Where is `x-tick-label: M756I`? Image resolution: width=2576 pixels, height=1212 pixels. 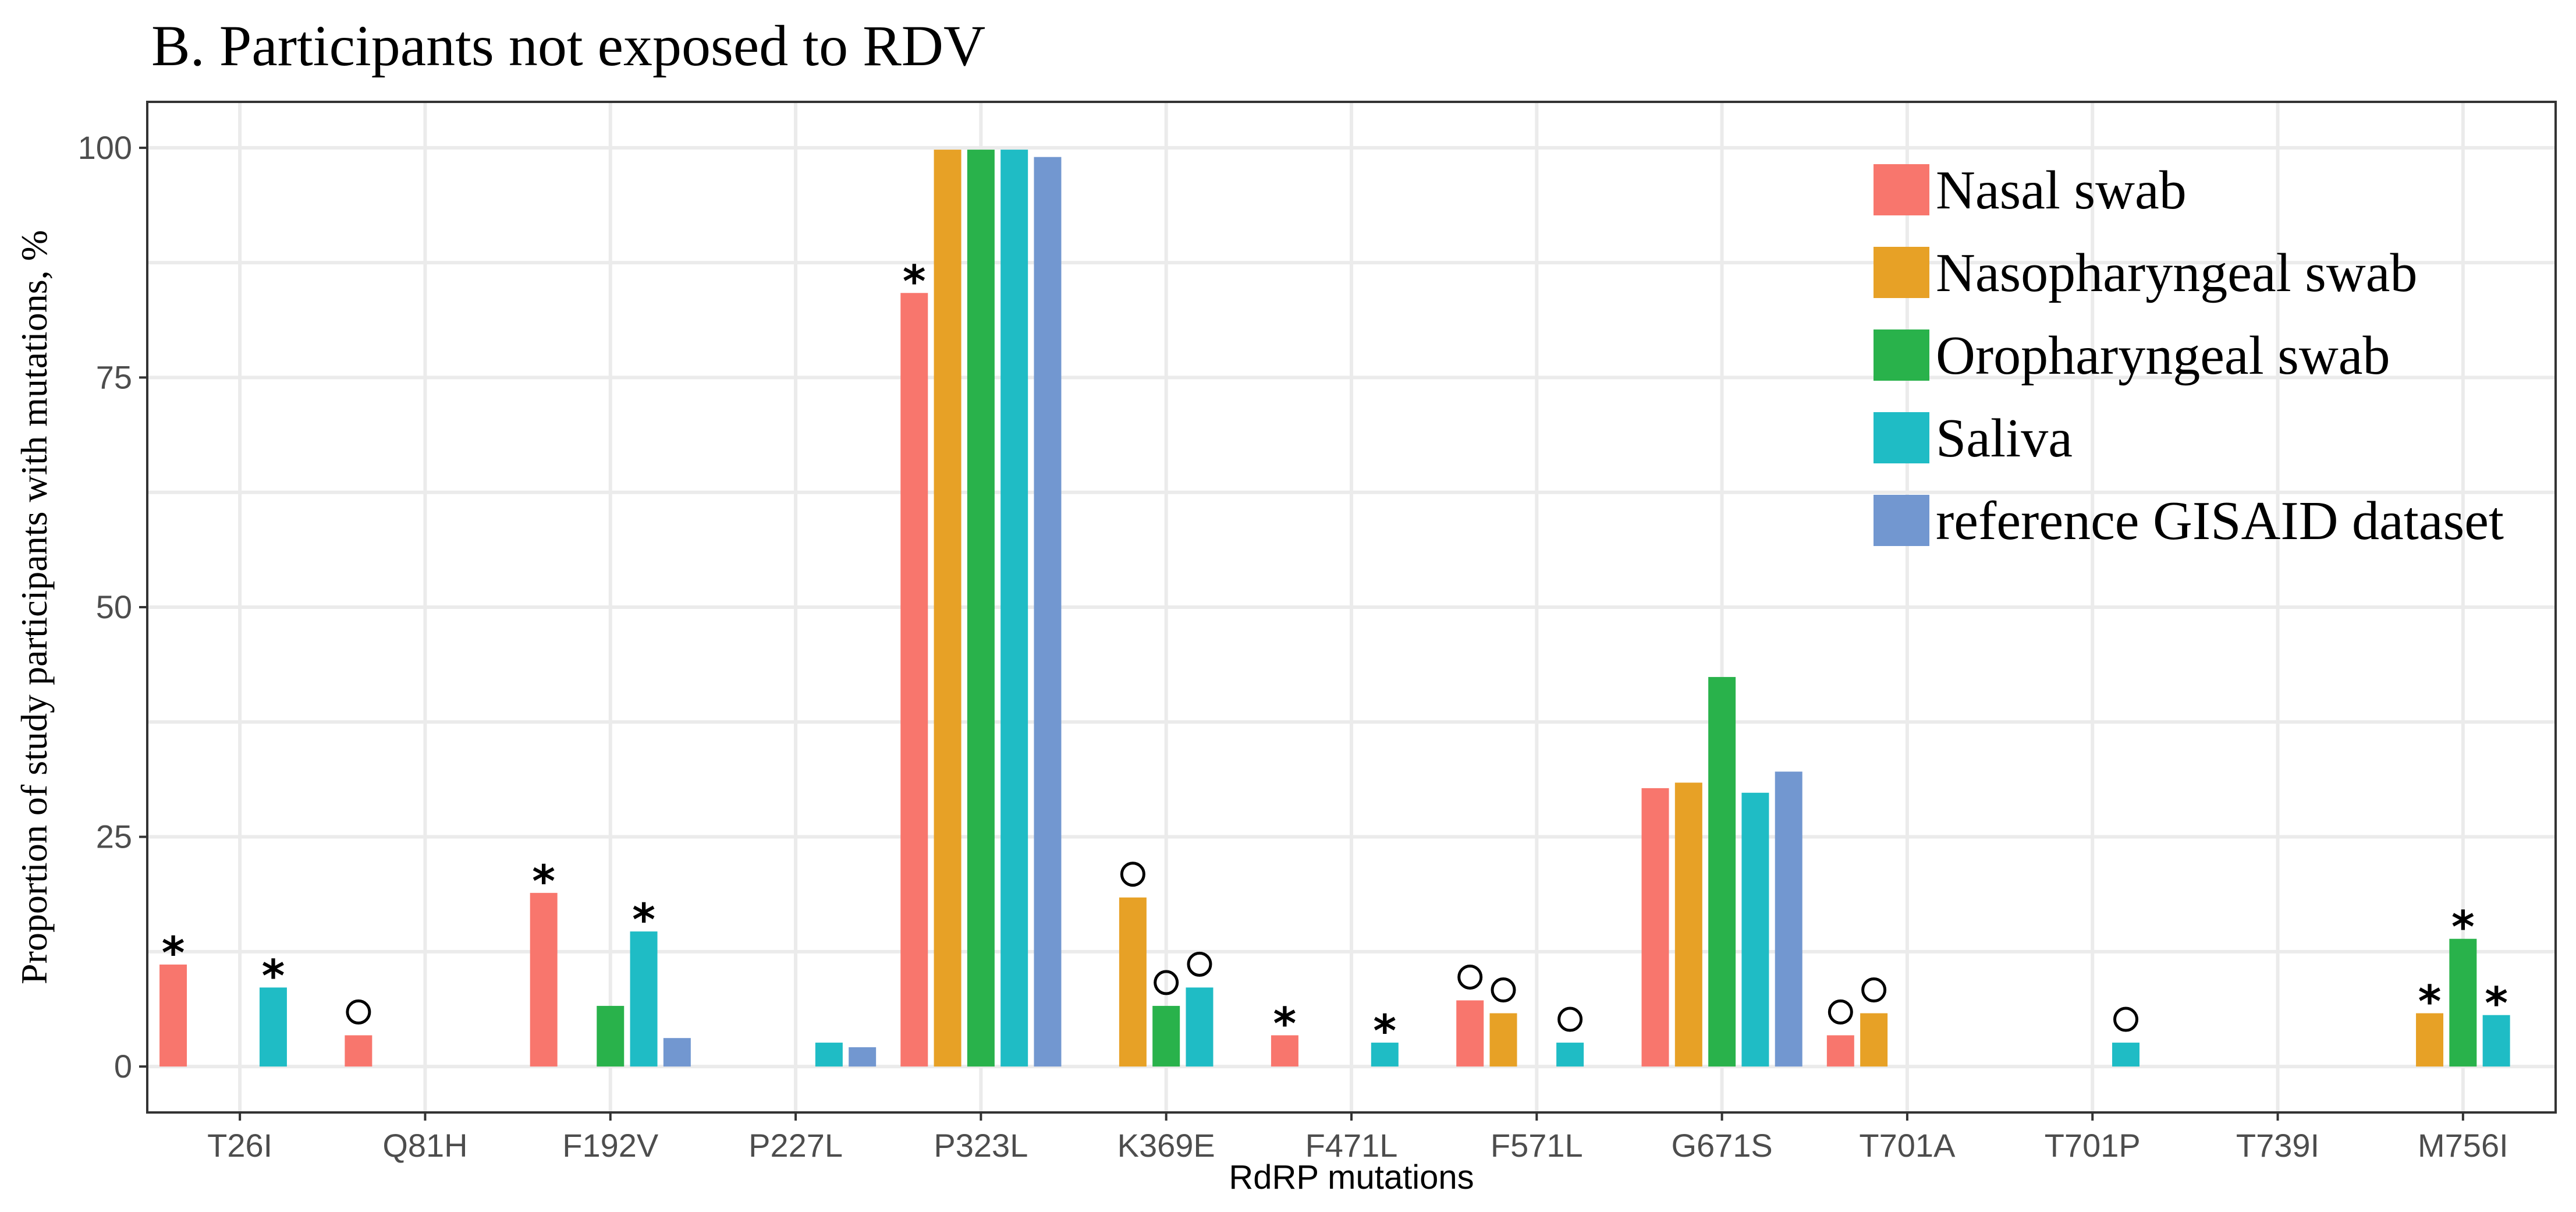 x-tick-label: M756I is located at coordinates (2463, 1145).